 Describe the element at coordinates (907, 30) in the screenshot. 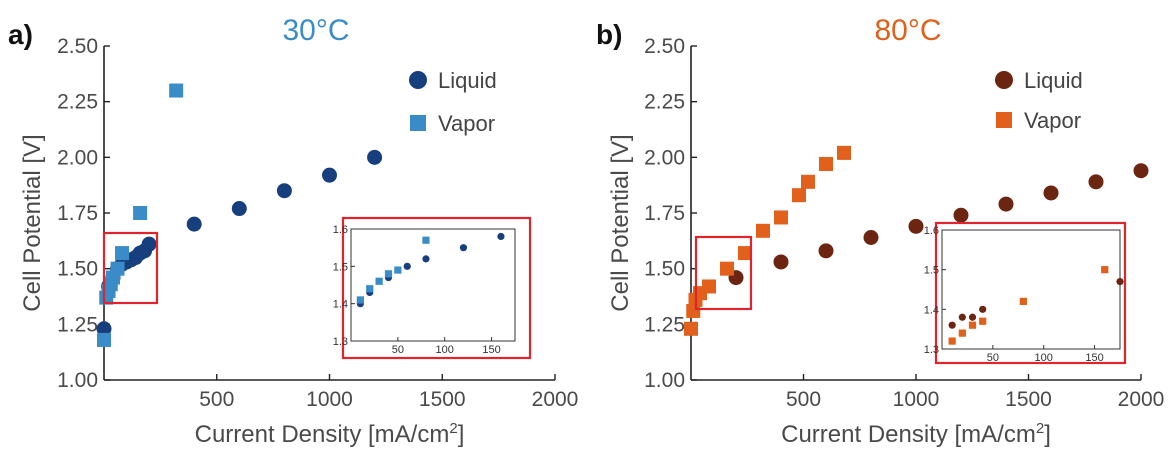

I see `chart-title: 80°C` at that location.